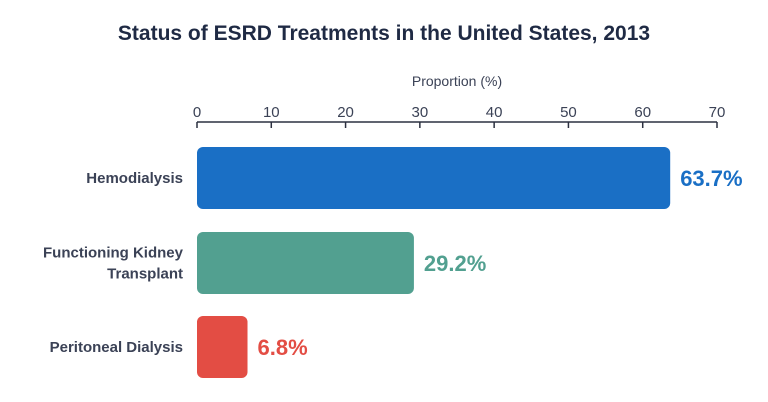 This screenshot has height=402, width=768. I want to click on x-tick-label: 20, so click(345, 112).